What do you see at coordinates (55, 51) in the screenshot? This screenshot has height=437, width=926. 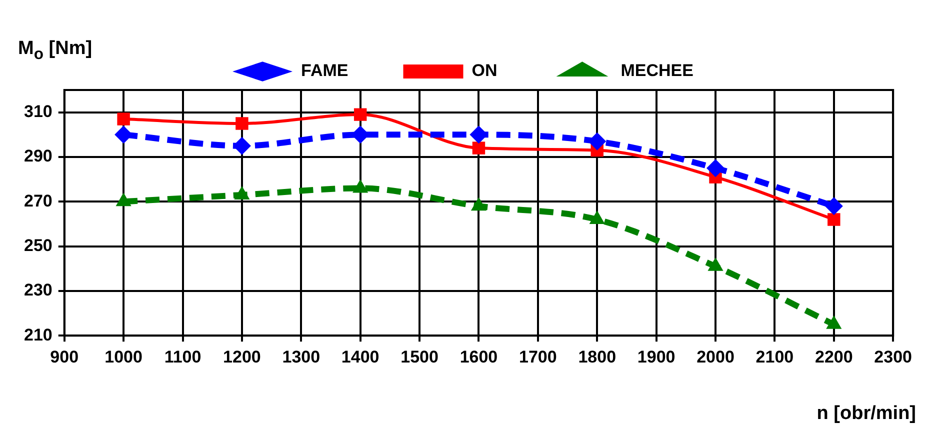 I see `y-axis-title: M$_{o}$ [Nm]` at bounding box center [55, 51].